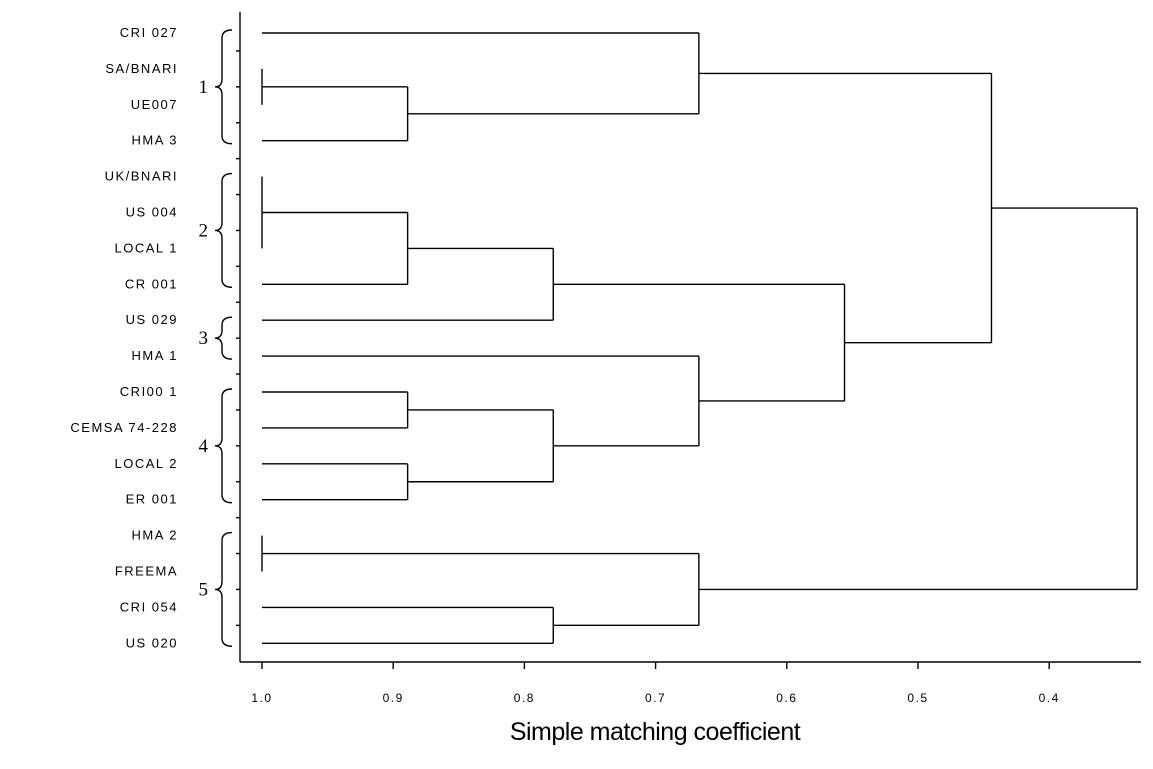 This screenshot has height=769, width=1153. What do you see at coordinates (147, 247) in the screenshot?
I see `leaf-label: LOCAL 1` at bounding box center [147, 247].